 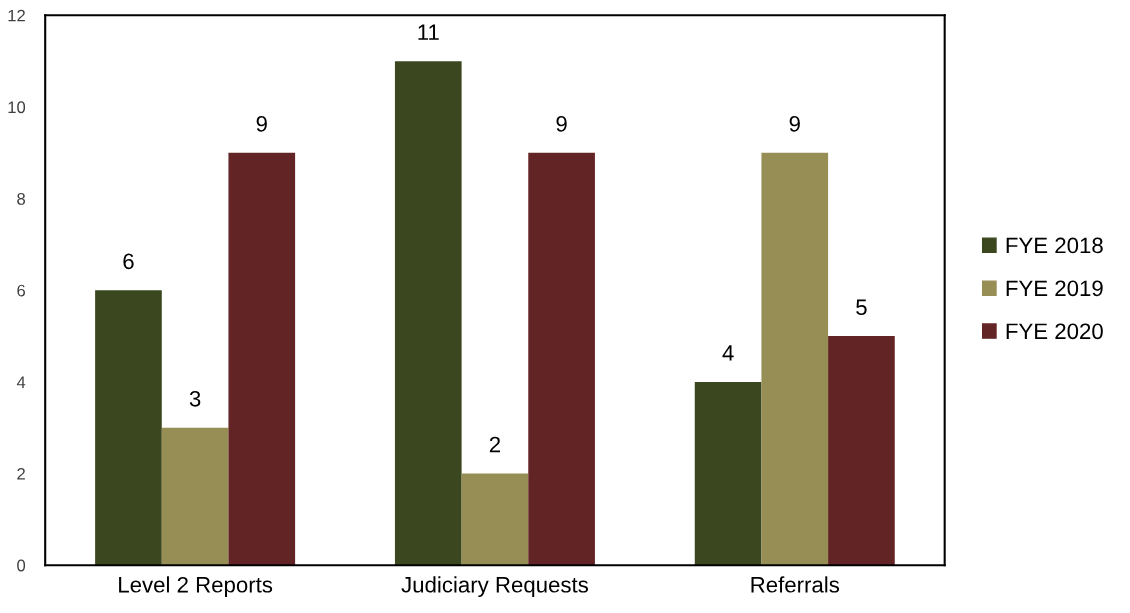 What do you see at coordinates (21, 473) in the screenshot?
I see `y-tick-label: 2` at bounding box center [21, 473].